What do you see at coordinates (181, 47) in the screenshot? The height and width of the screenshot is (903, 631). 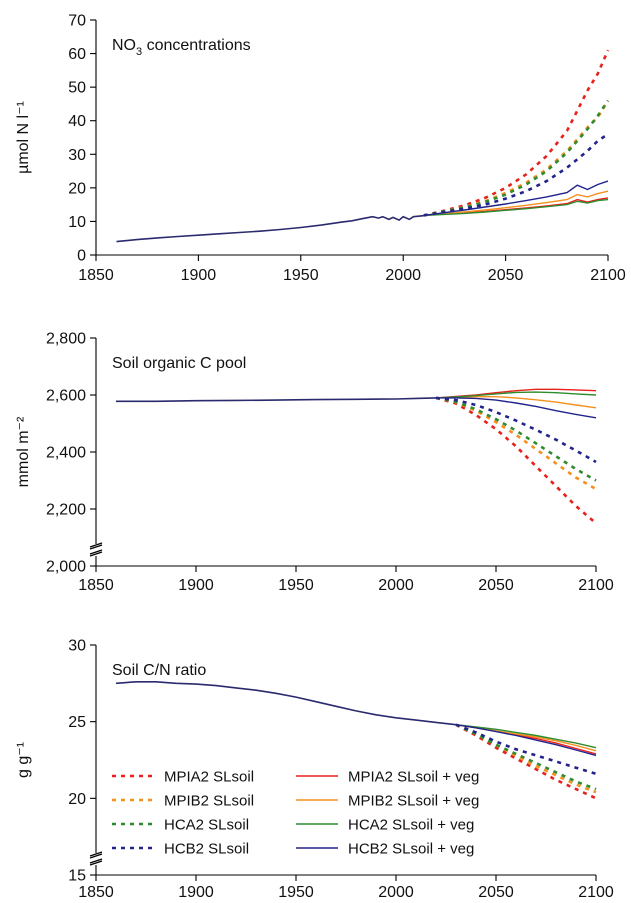 I see `panel-title: NO3 concentrations` at bounding box center [181, 47].